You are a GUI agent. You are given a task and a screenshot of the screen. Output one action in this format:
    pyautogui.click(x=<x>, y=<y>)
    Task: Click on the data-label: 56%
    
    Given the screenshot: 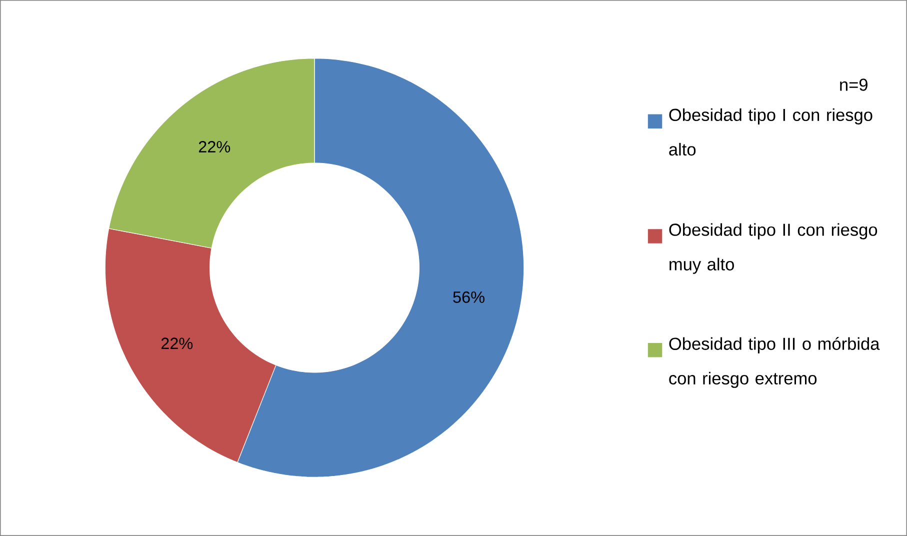 What is the action you would take?
    pyautogui.click(x=468, y=297)
    